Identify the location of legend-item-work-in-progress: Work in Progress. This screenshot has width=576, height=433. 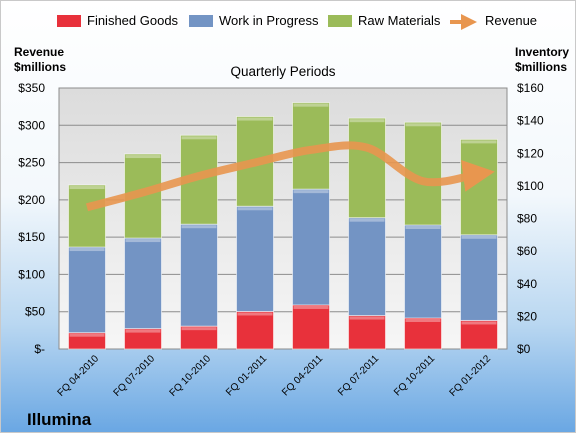
(254, 20).